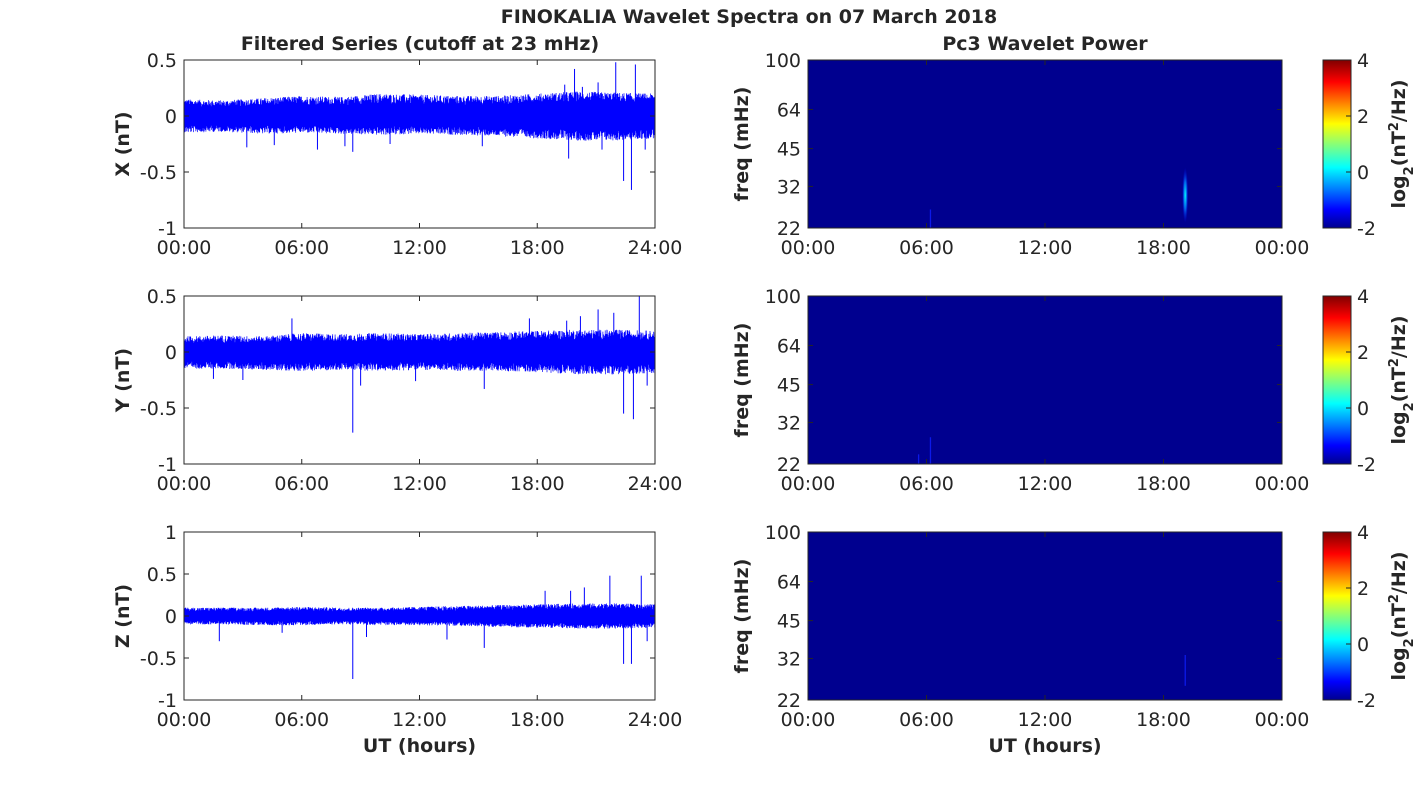 Image resolution: width=1418 pixels, height=788 pixels. I want to click on y-axis-label: X (nT), so click(123, 143).